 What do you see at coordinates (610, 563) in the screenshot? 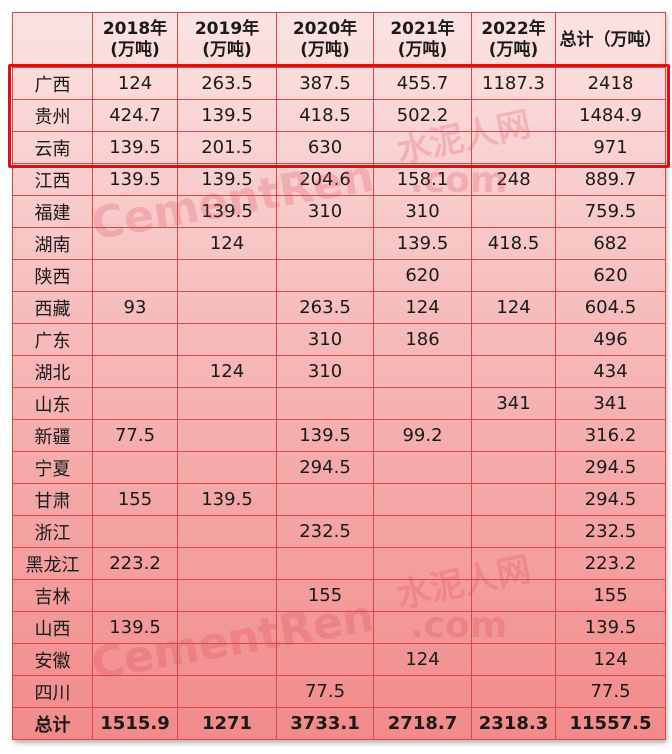
I see `value-cell: 223.2` at bounding box center [610, 563].